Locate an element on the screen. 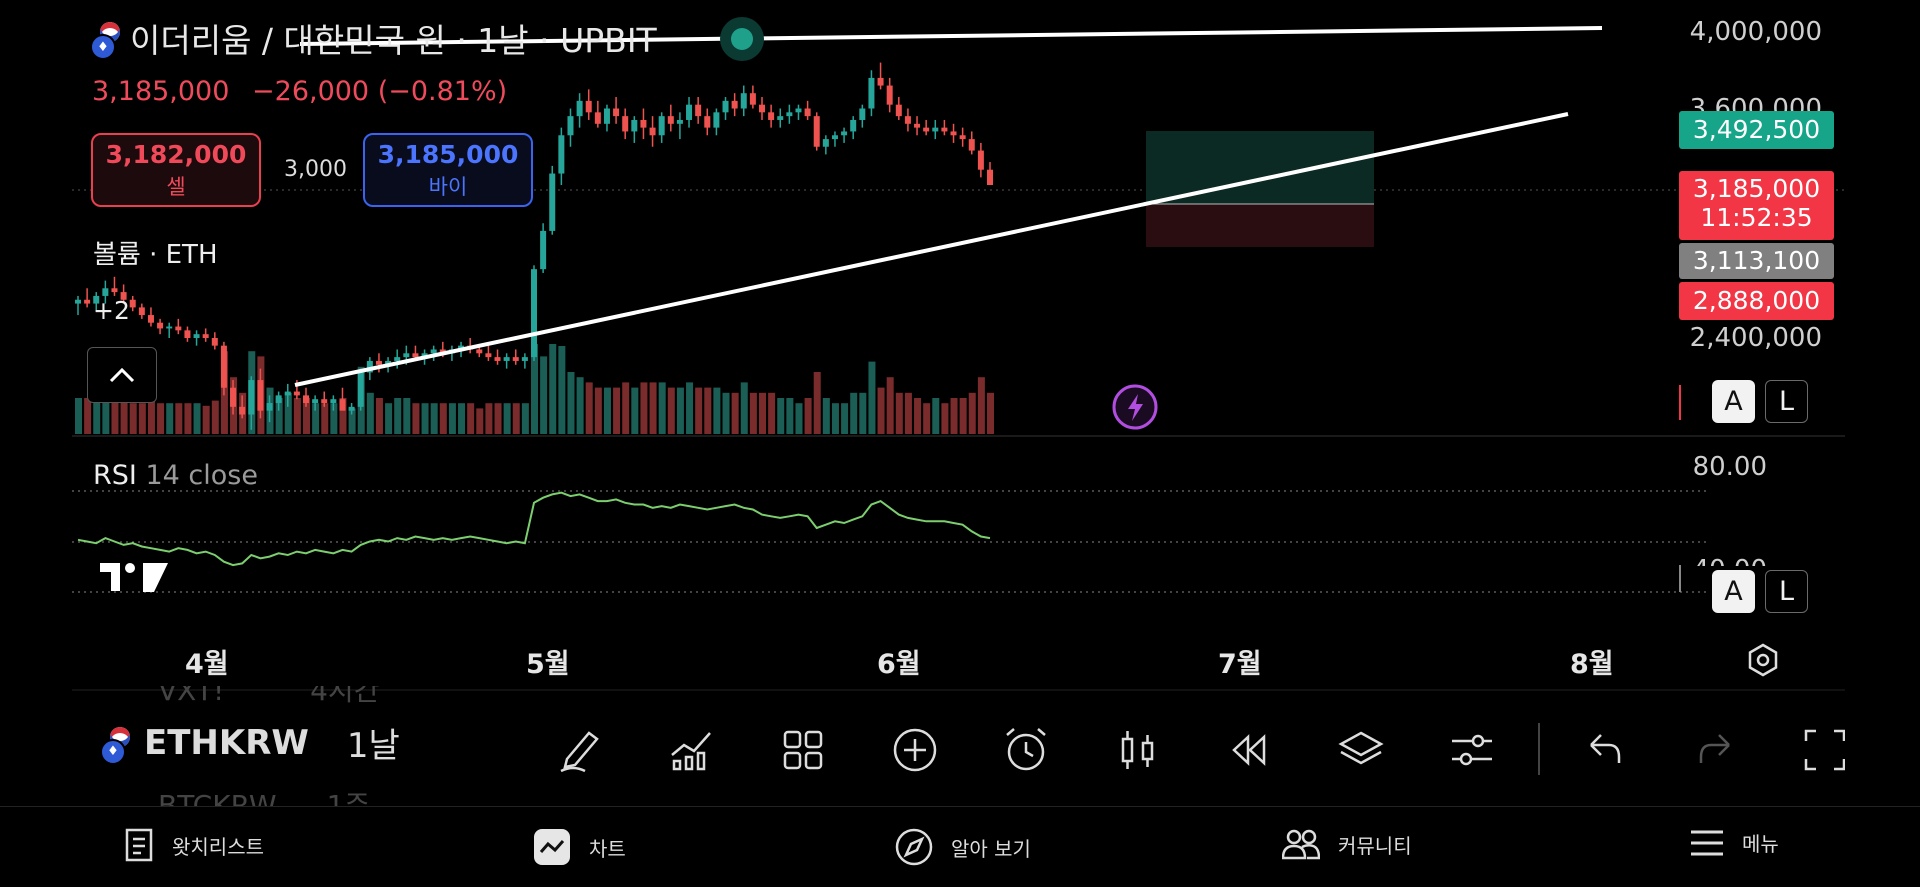 Image resolution: width=1920 pixels, height=887 pixels. upper-trend-line is located at coordinates (951, 36).